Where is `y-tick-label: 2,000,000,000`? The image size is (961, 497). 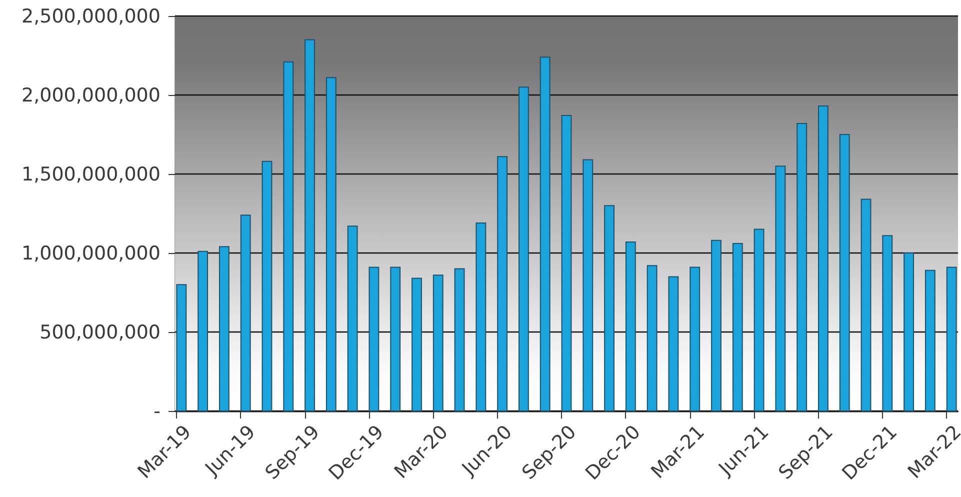 y-tick-label: 2,000,000,000 is located at coordinates (90, 95).